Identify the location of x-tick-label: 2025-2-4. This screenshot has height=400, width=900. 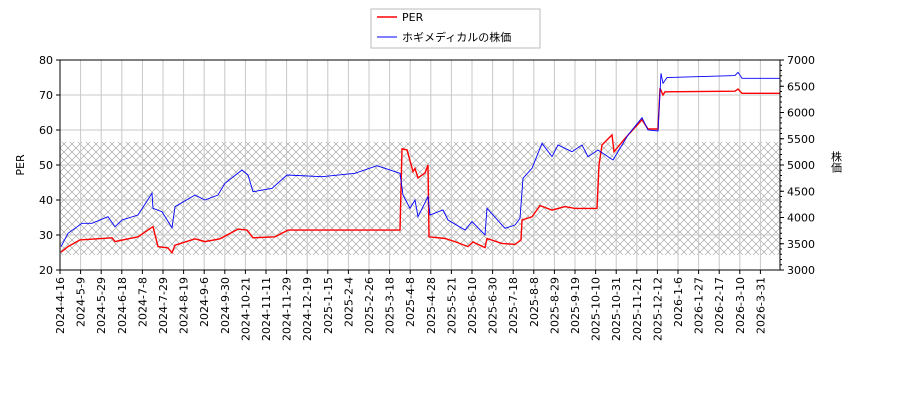
(348, 302).